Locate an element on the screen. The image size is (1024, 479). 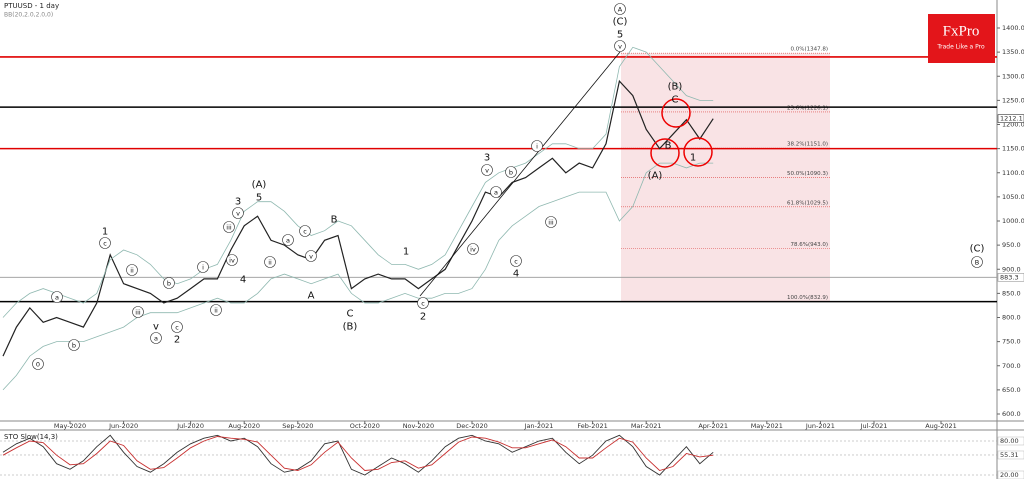
wave-label: (B) is located at coordinates (675, 87).